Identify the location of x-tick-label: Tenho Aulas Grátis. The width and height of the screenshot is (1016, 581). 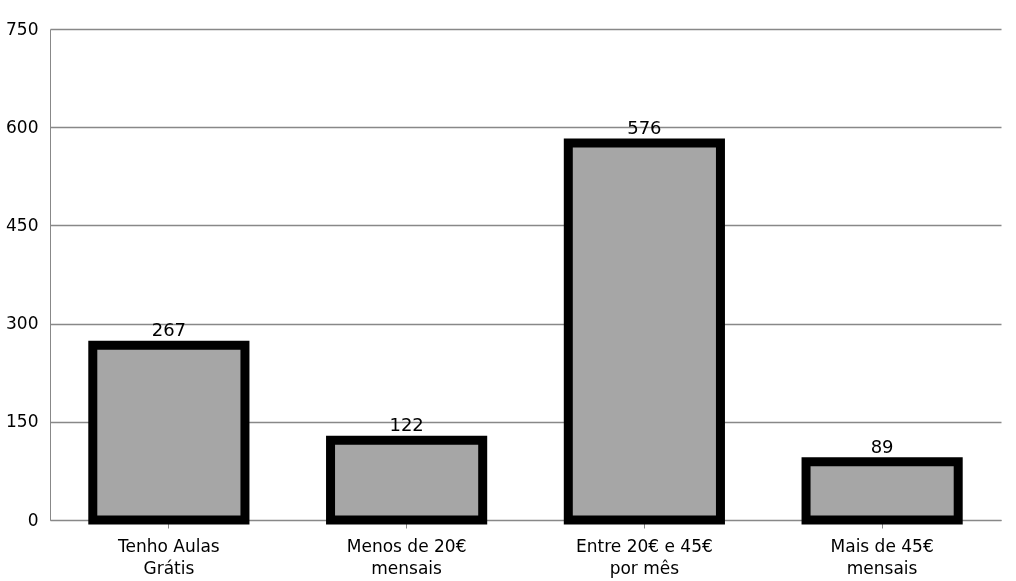
(168, 556).